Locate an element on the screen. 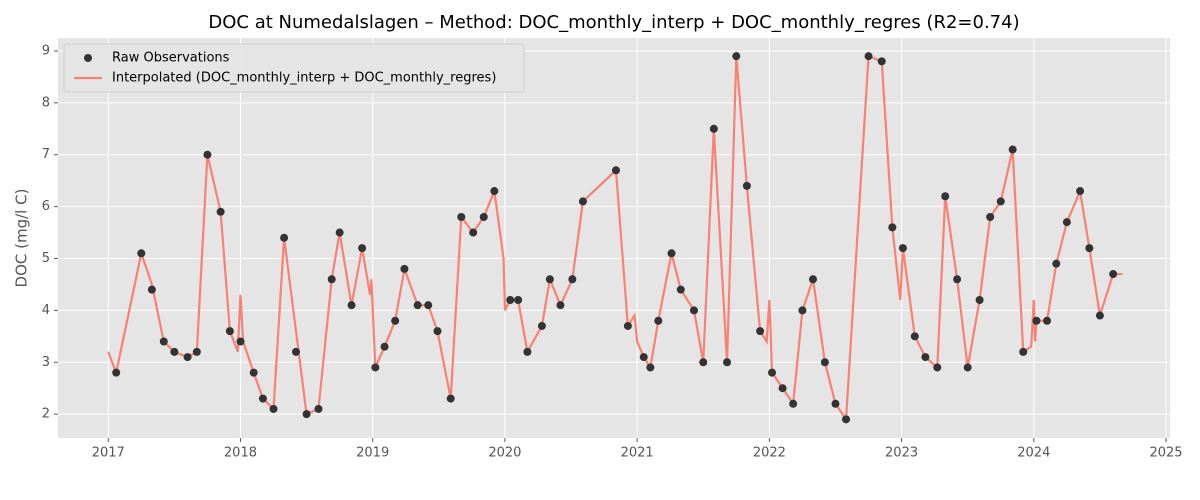 This screenshot has width=1200, height=500. y-tick-label: 3 is located at coordinates (46, 362).